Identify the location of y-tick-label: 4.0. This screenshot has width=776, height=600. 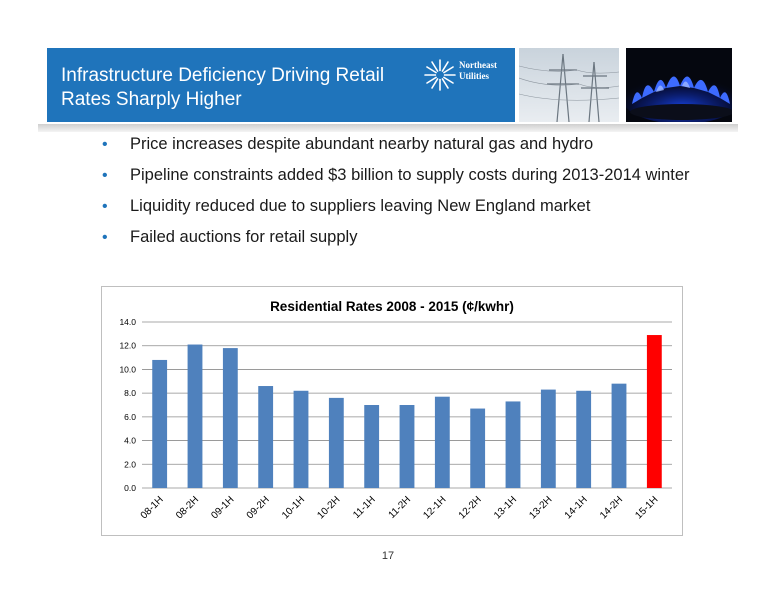
(130, 441).